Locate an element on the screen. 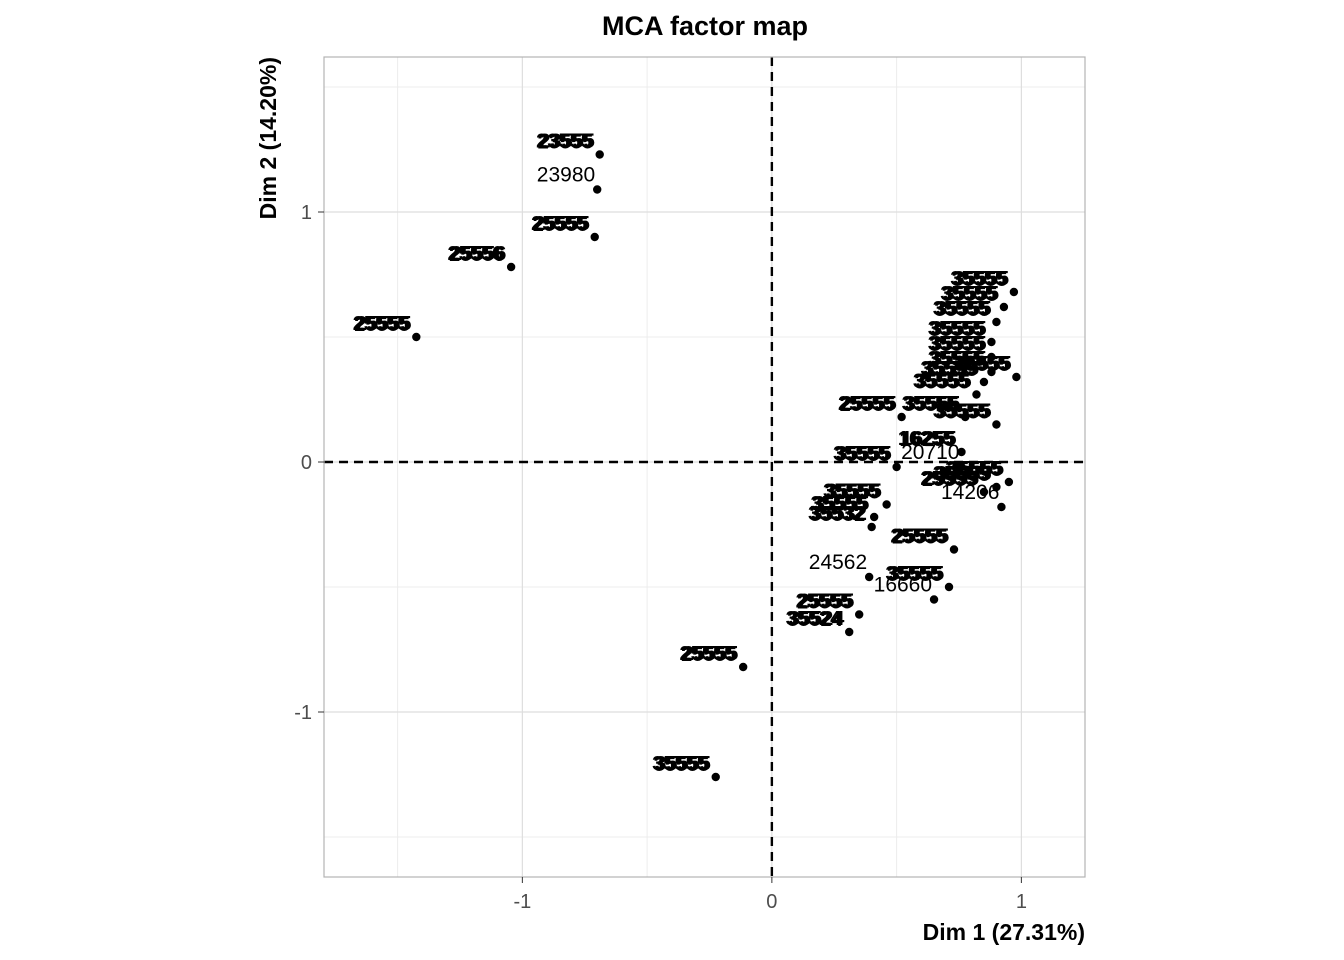 The height and width of the screenshot is (960, 1344). x-axis-ticks: -1 0 1 is located at coordinates (770, 895).